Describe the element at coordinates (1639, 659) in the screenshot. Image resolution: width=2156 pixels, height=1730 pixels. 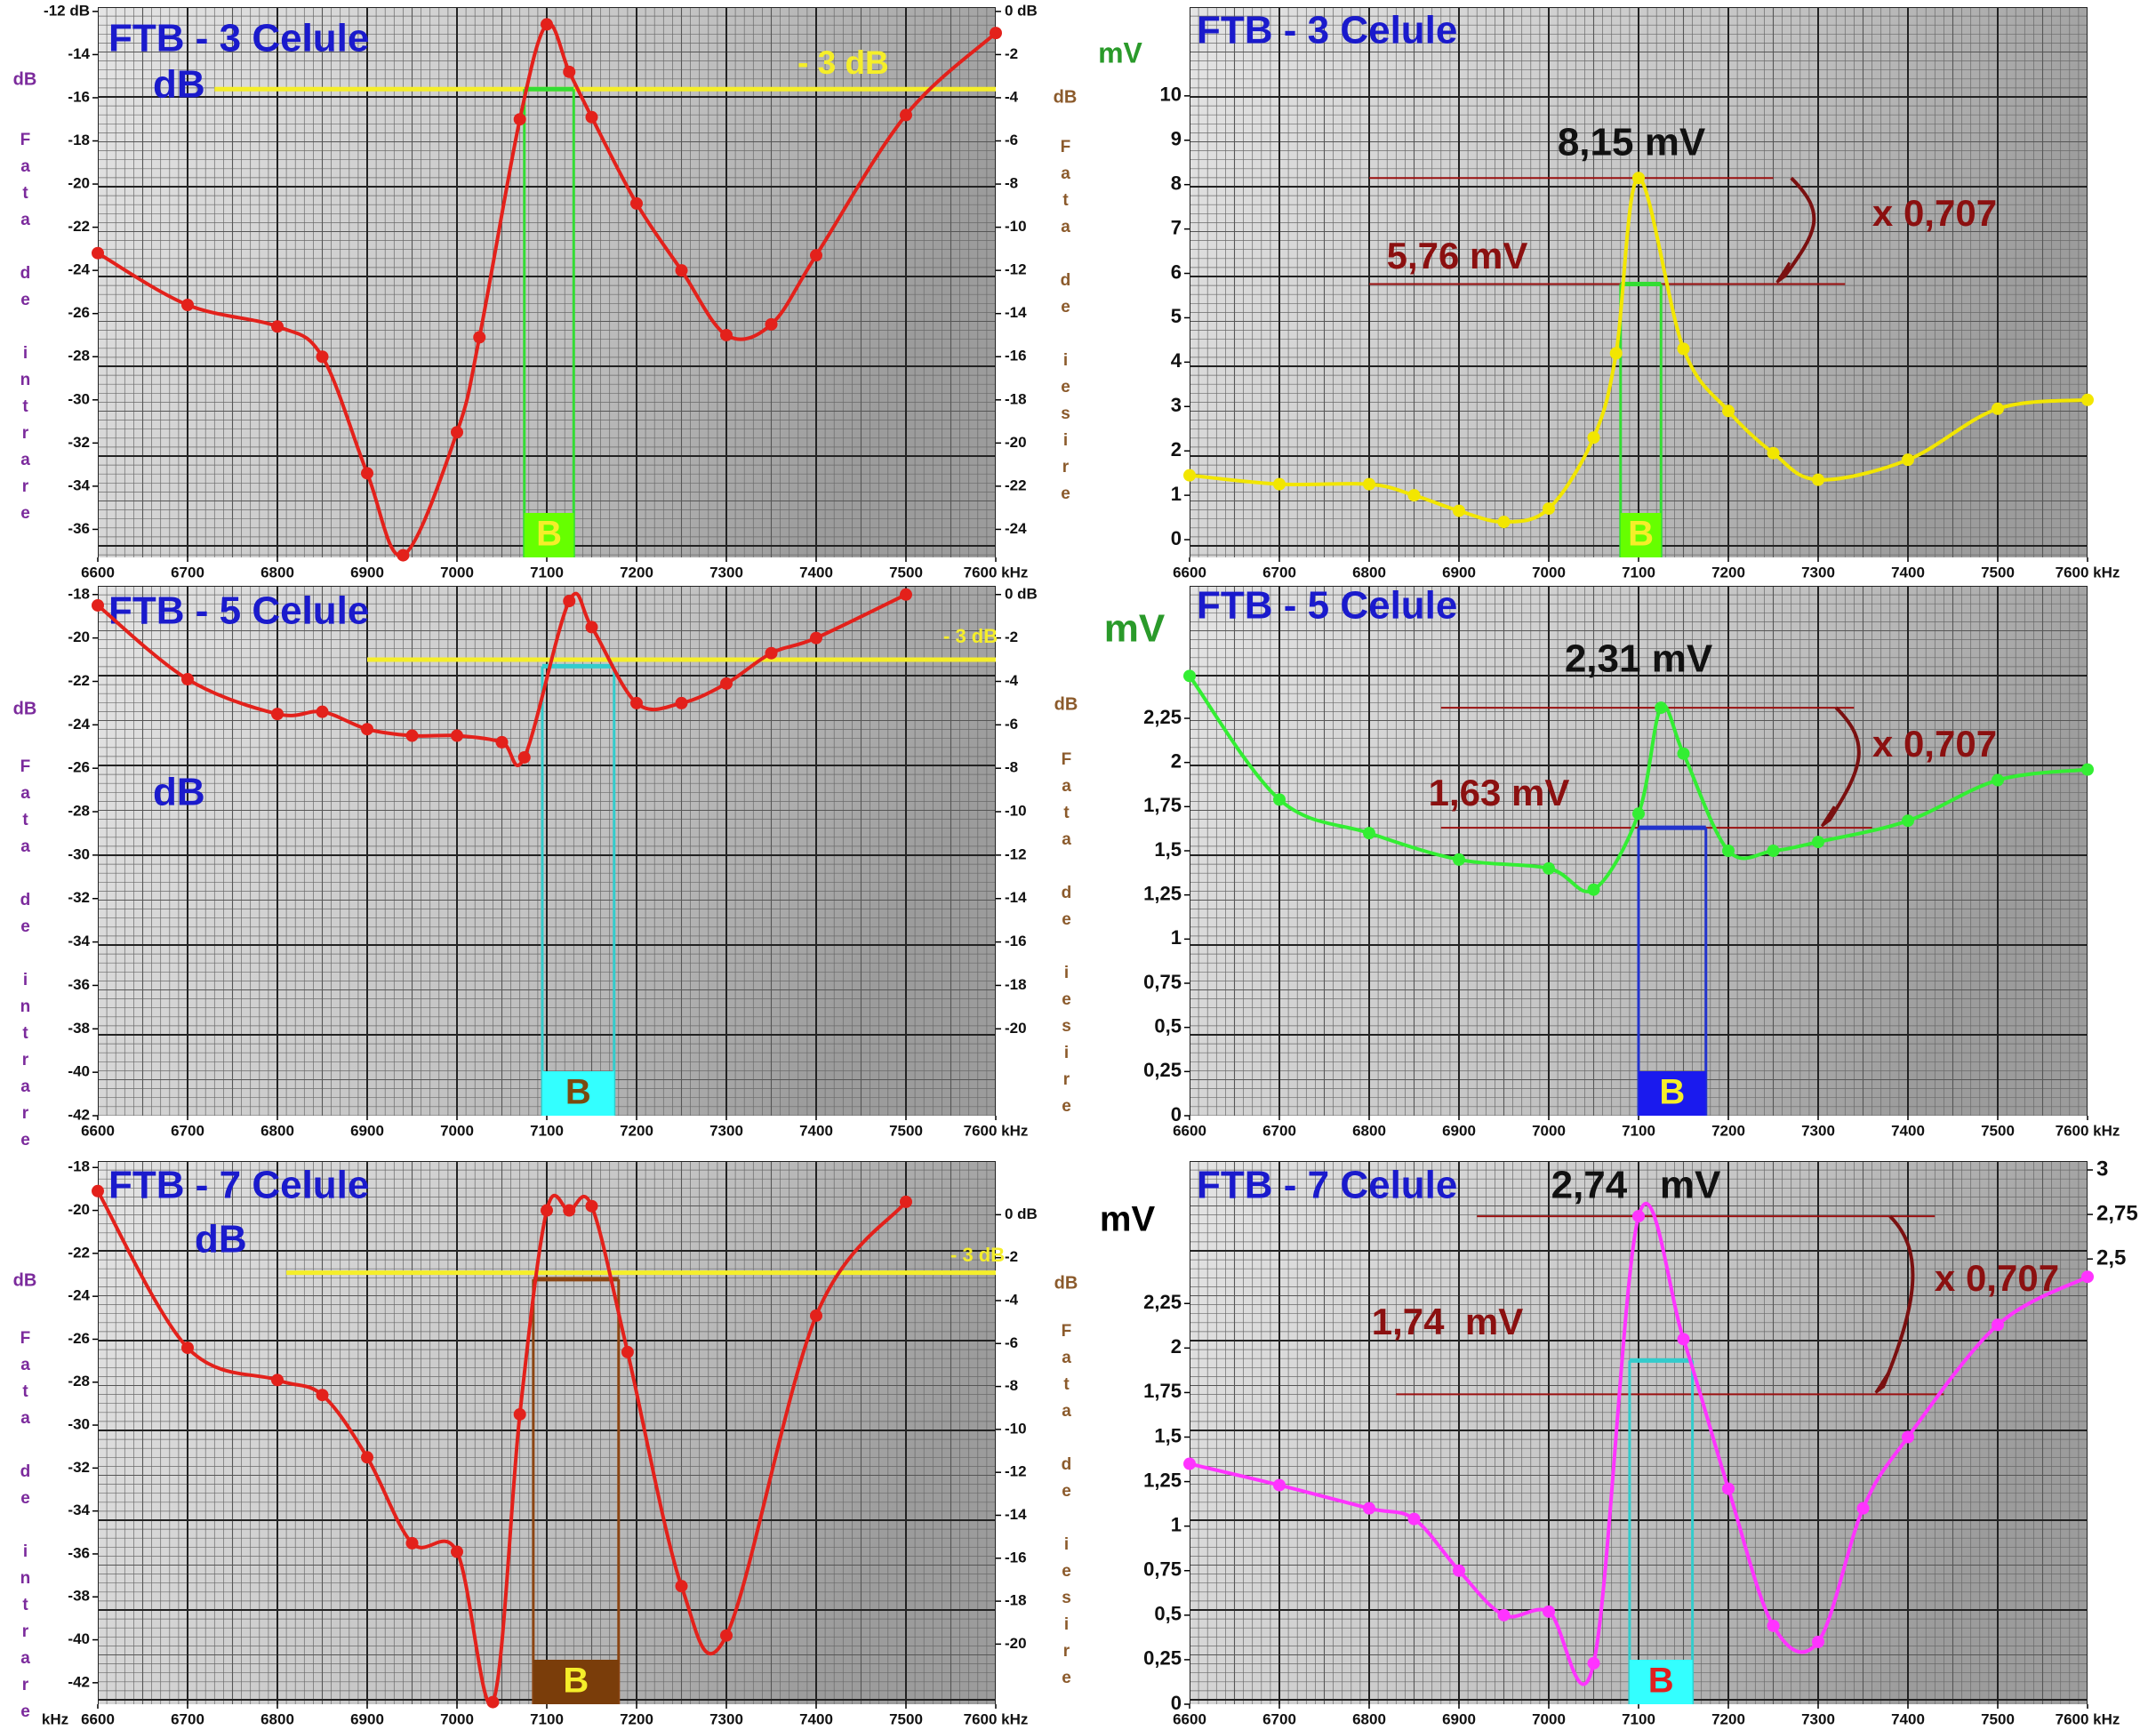
I see `peak-label: 2,31 mV` at that location.